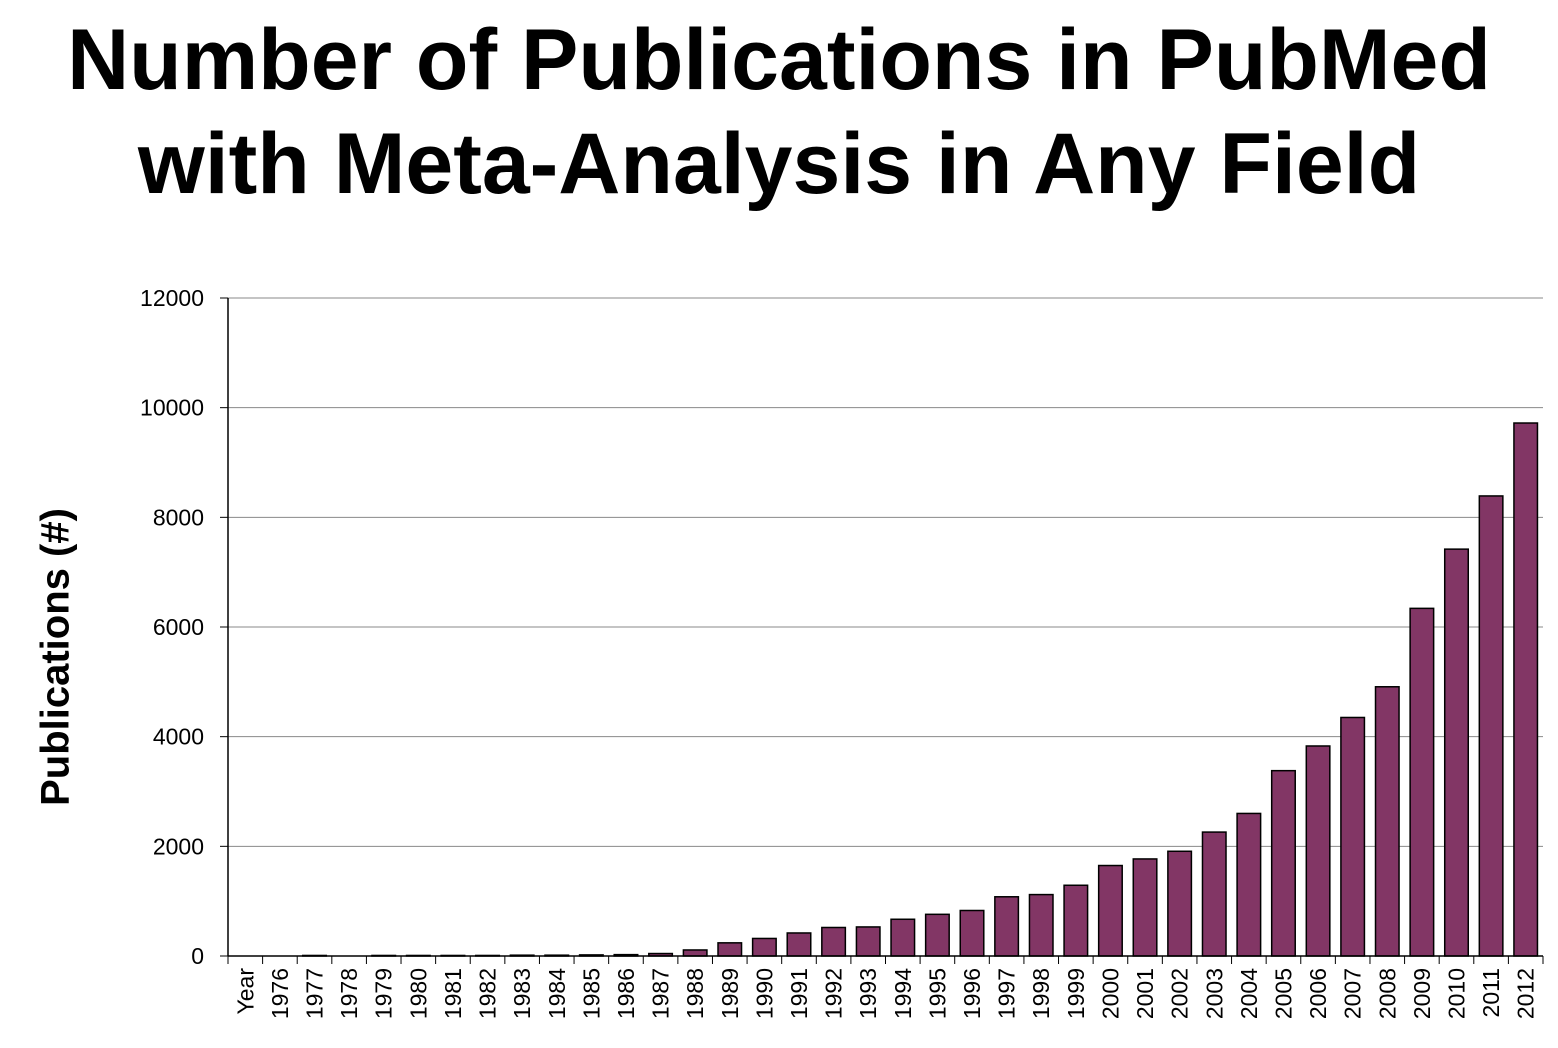 Image resolution: width=1558 pixels, height=1048 pixels. Describe the element at coordinates (1041, 993) in the screenshot. I see `x-tick-label-1998: 1998` at that location.